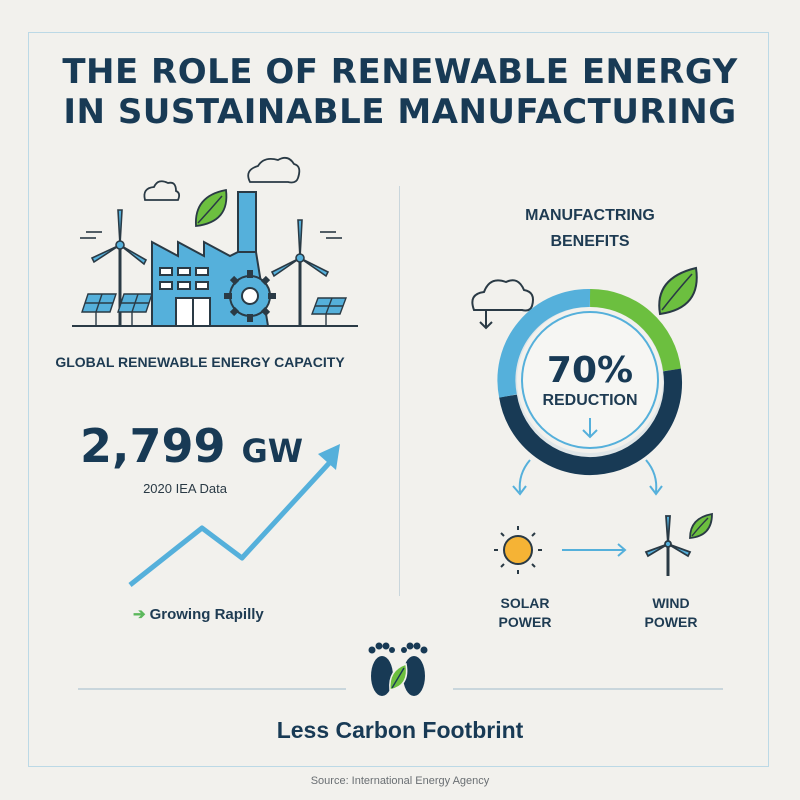 The image size is (800, 800). I want to click on cloud-down-icon, so click(502, 304).